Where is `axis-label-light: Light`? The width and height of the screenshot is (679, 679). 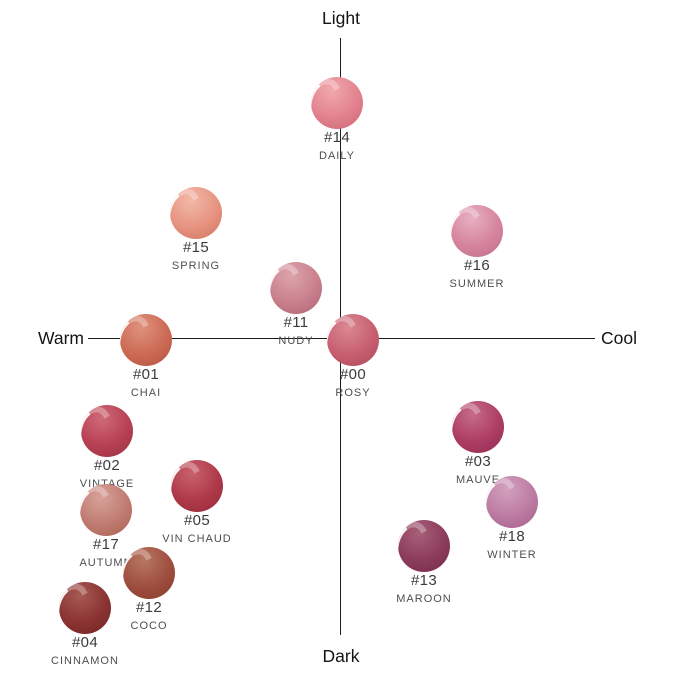 axis-label-light: Light is located at coordinates (341, 18).